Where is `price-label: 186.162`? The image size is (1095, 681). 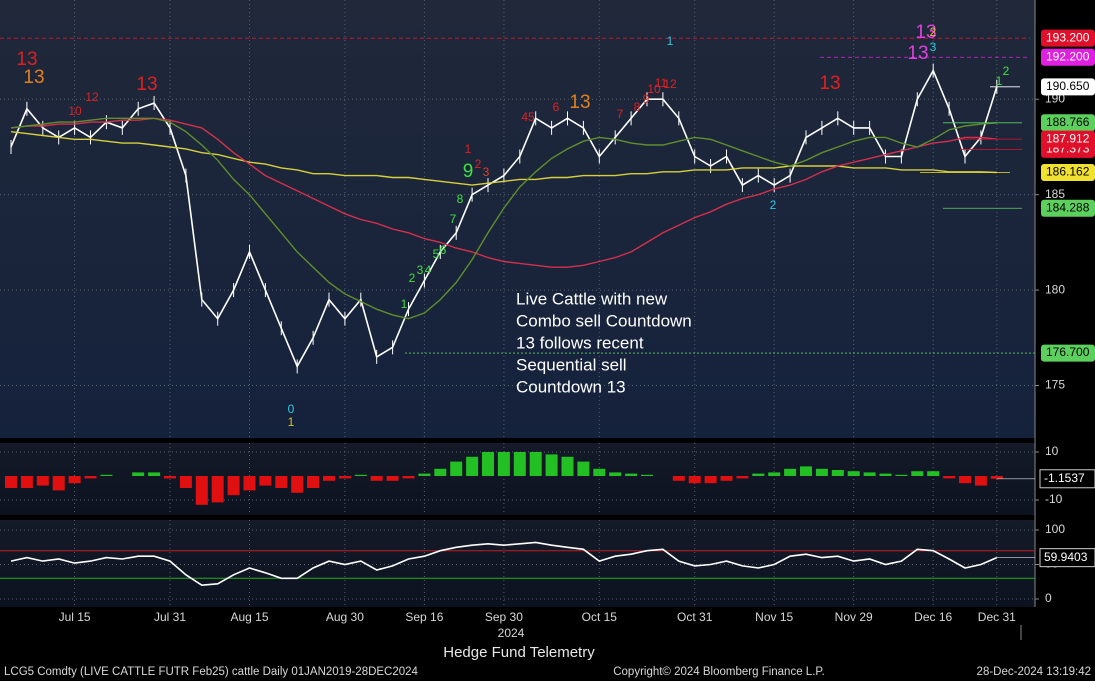
price-label: 186.162 is located at coordinates (1068, 172).